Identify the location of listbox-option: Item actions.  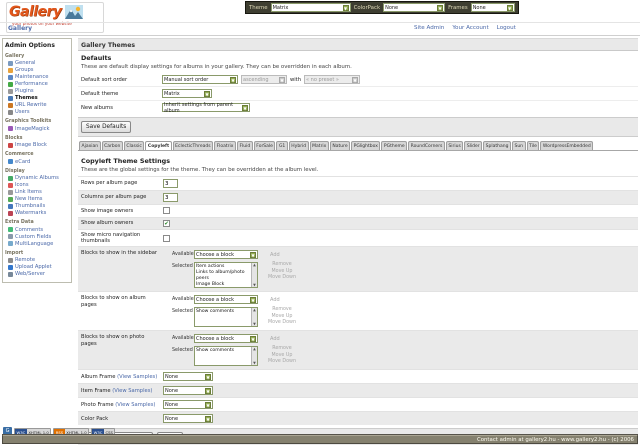
(210, 267).